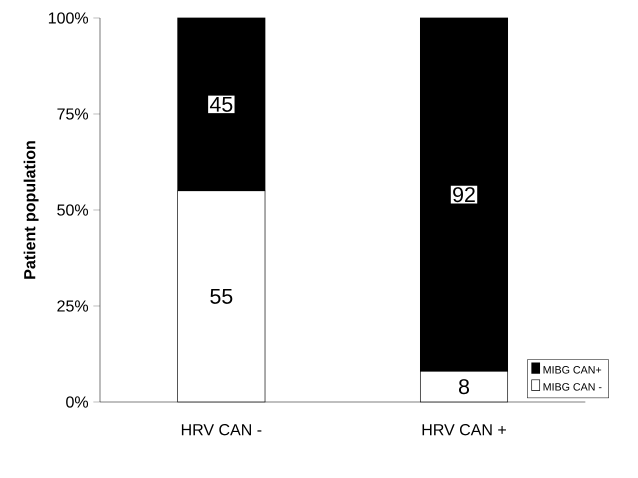 The height and width of the screenshot is (478, 638). What do you see at coordinates (464, 430) in the screenshot?
I see `x-tick-label: HRV CAN +` at bounding box center [464, 430].